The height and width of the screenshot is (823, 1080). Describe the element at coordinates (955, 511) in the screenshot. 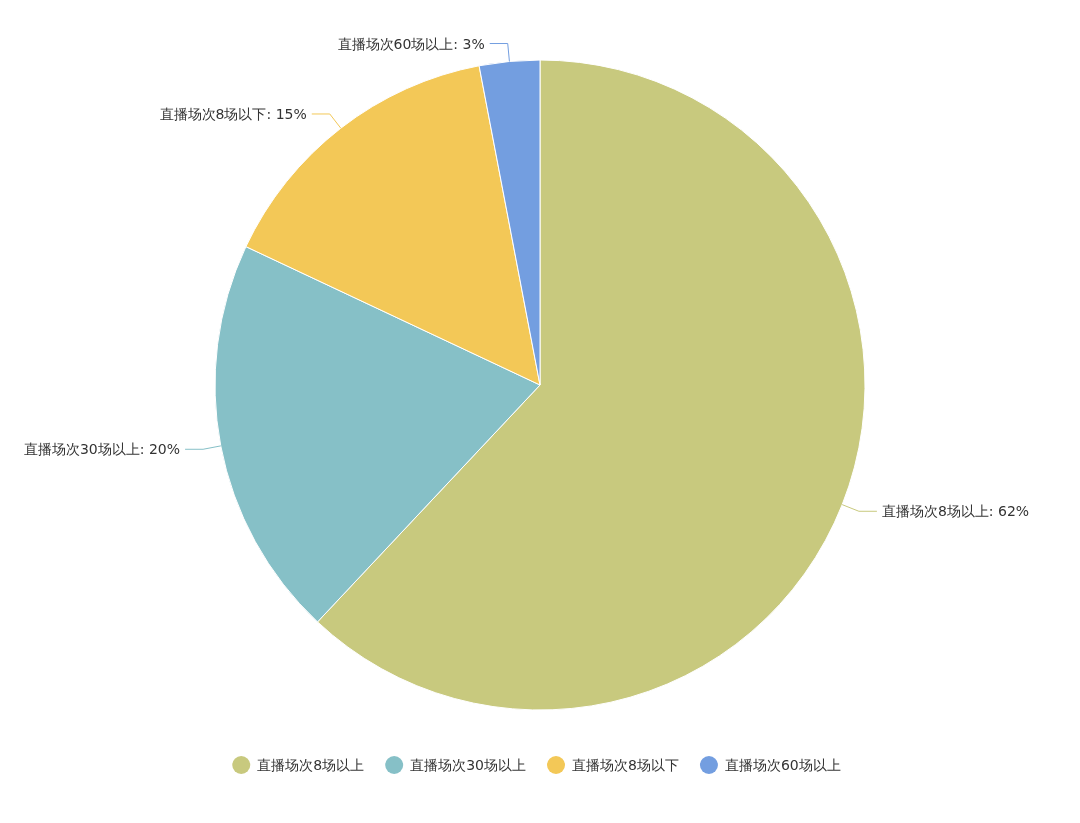

I see `data-label: 直播场次8场以上: 62%` at that location.